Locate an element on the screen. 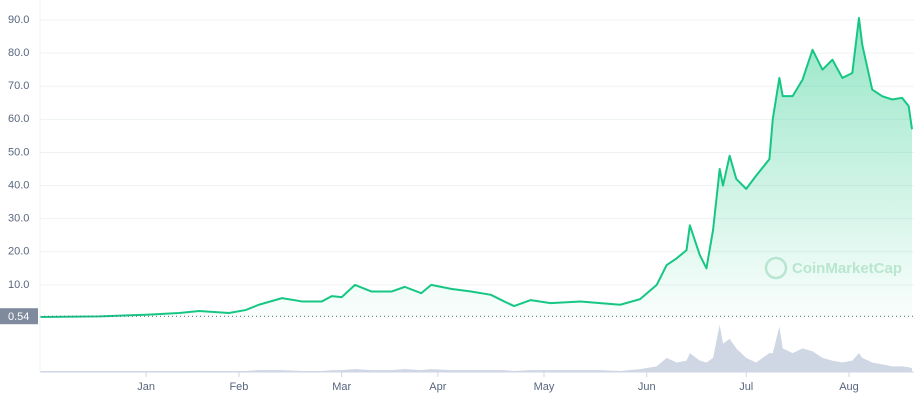 The height and width of the screenshot is (400, 914). y-tick-label: 60.0 is located at coordinates (18, 119).